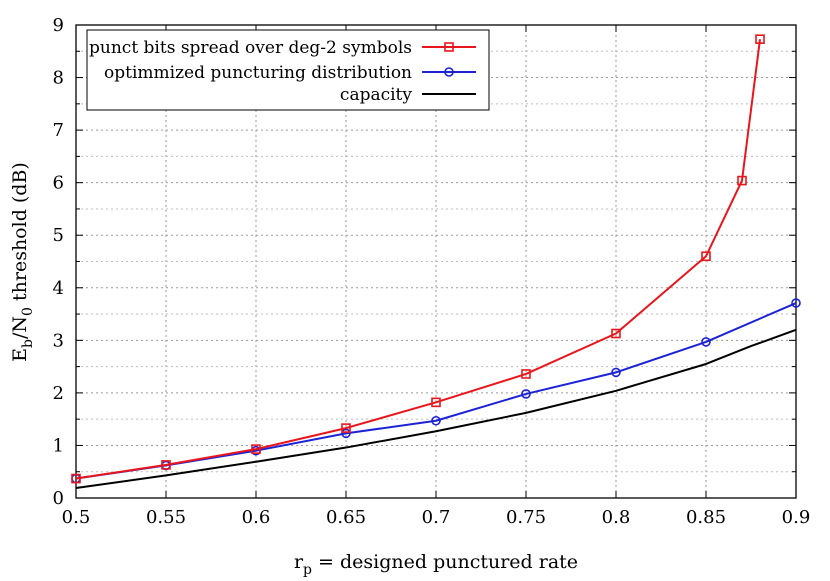 This screenshot has width=830, height=581. What do you see at coordinates (258, 73) in the screenshot?
I see `legend-label-1: optimmized puncturing distribution` at bounding box center [258, 73].